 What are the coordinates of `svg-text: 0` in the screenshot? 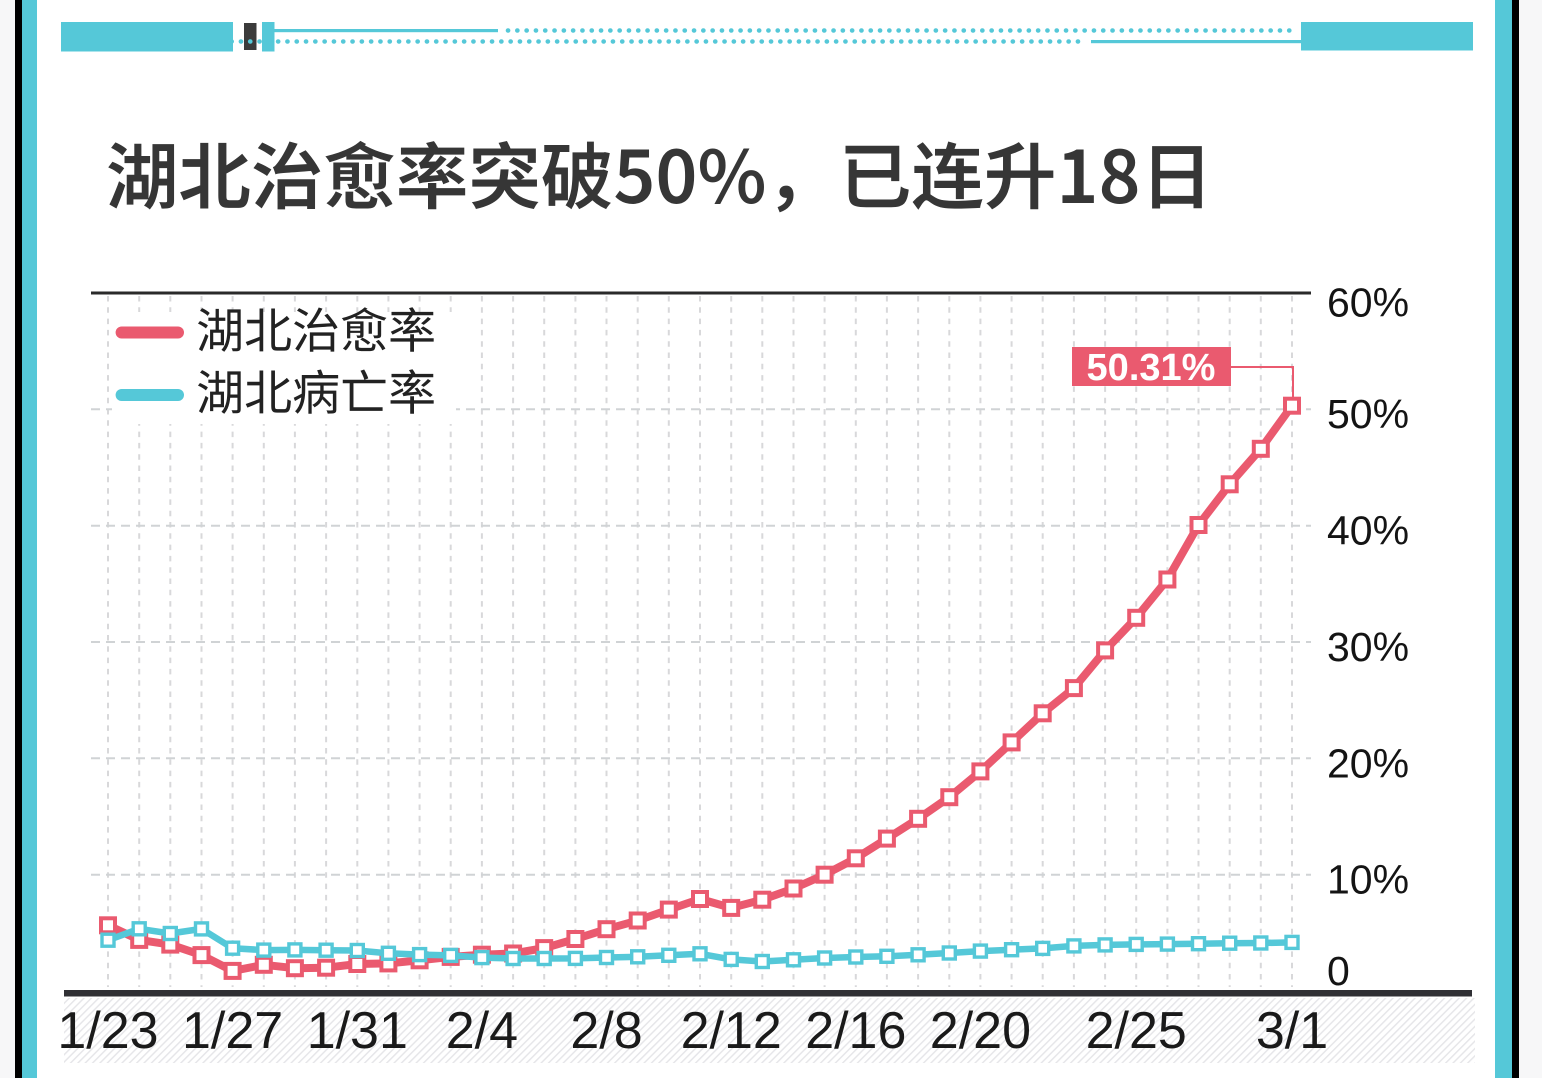 It's located at (1338, 971).